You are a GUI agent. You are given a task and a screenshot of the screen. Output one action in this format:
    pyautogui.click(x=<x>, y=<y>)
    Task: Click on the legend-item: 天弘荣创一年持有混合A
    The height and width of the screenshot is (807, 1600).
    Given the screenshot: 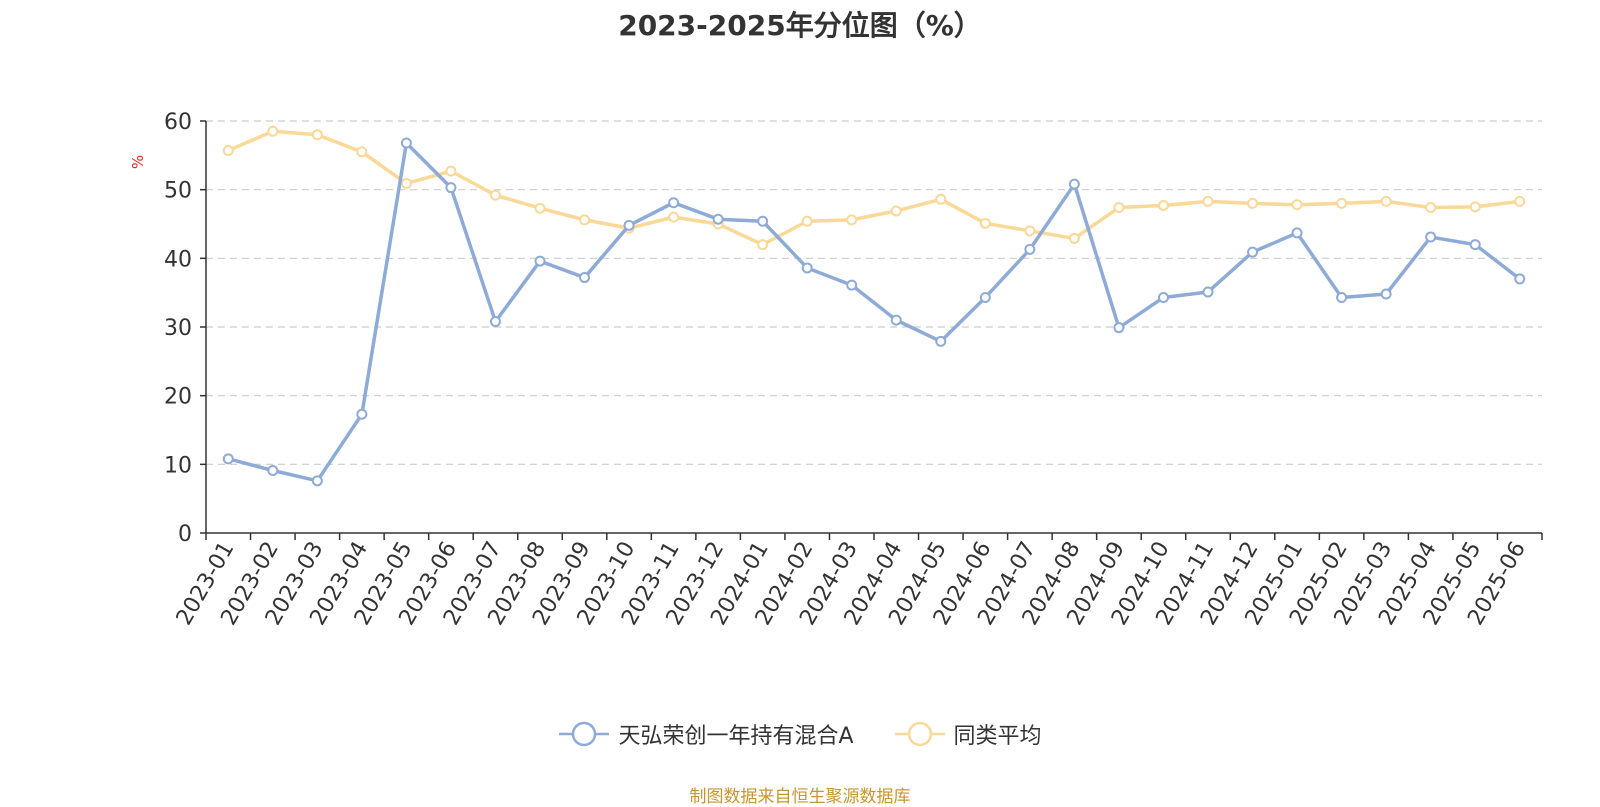 What is the action you would take?
    pyautogui.click(x=706, y=734)
    